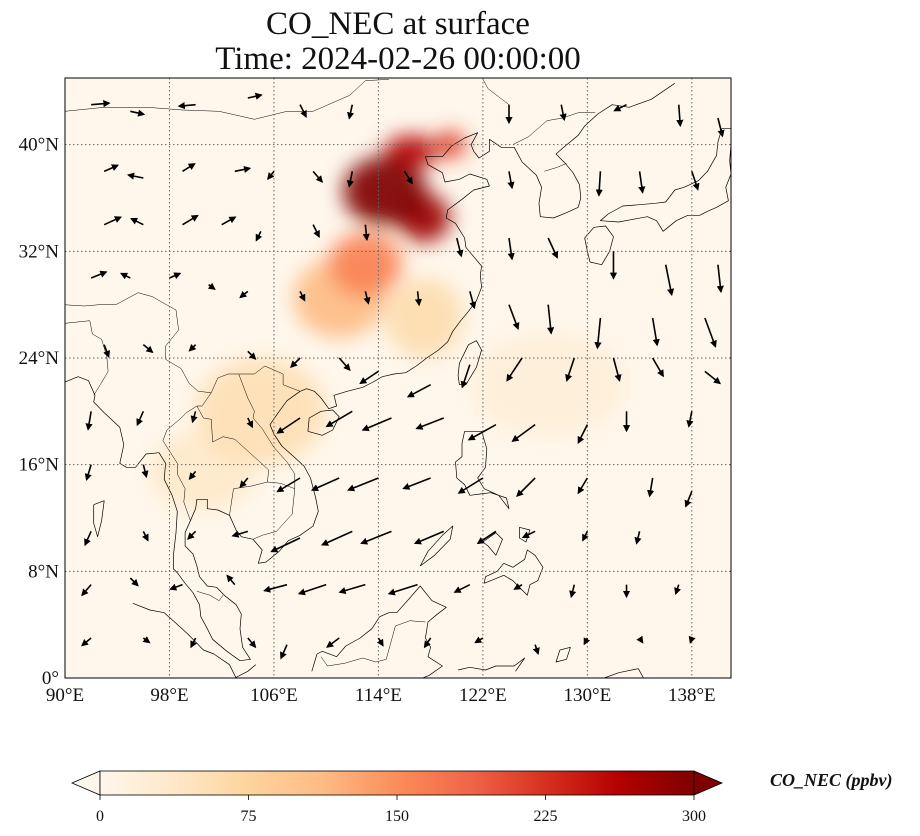 The image size is (920, 836). I want to click on colorbar-tick-label-75: 75, so click(249, 816).